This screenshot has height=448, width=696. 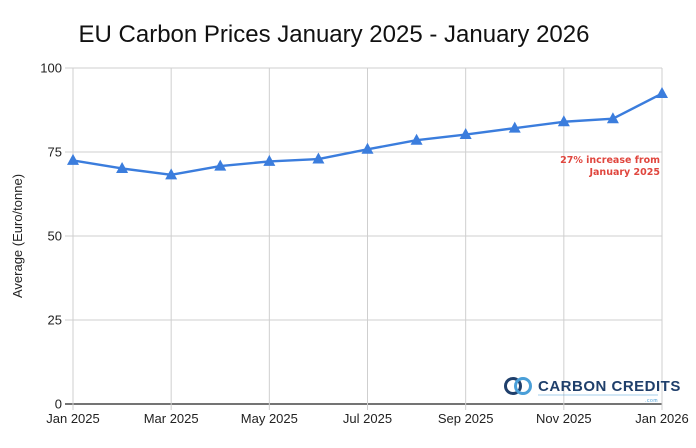 I want to click on y-tick-label: 25, so click(x=55, y=320).